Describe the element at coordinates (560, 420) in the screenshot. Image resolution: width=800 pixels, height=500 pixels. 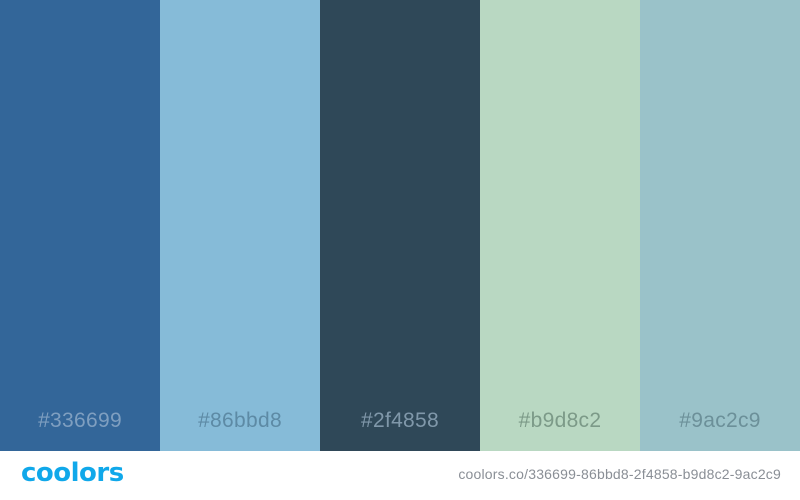
I see `hex-label: #b9d8c2` at that location.